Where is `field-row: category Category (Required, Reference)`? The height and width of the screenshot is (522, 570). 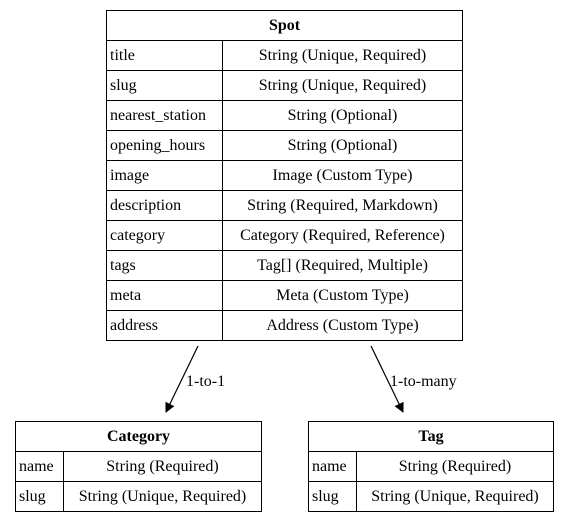
field-row: category Category (Required, Reference) is located at coordinates (284, 235).